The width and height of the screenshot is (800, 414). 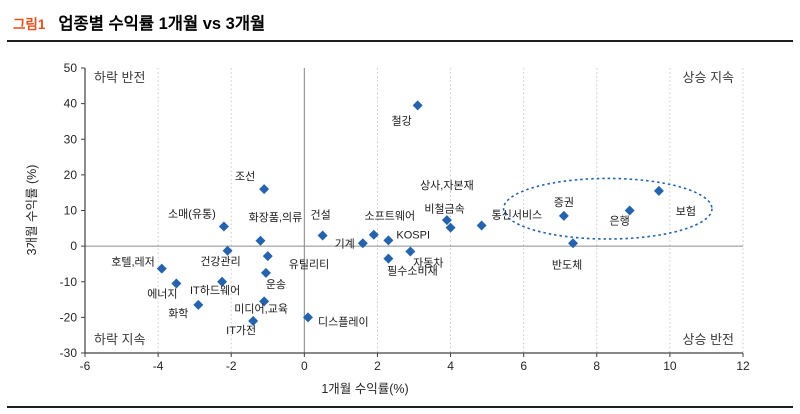 I want to click on bottom-divider, so click(x=400, y=407).